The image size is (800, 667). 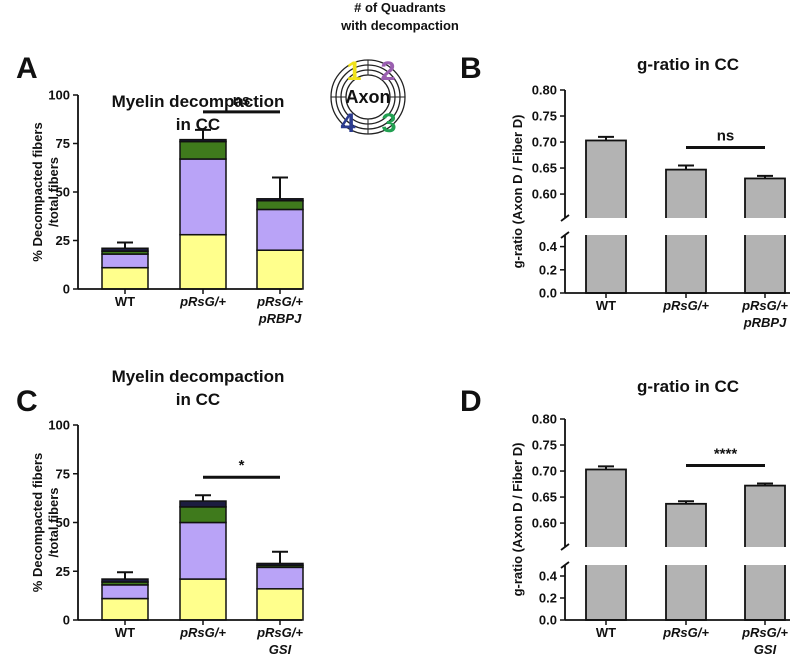 What do you see at coordinates (160, 174) in the screenshot?
I see `chart-panel: A 0 25 50 75 100 ns` at bounding box center [160, 174].